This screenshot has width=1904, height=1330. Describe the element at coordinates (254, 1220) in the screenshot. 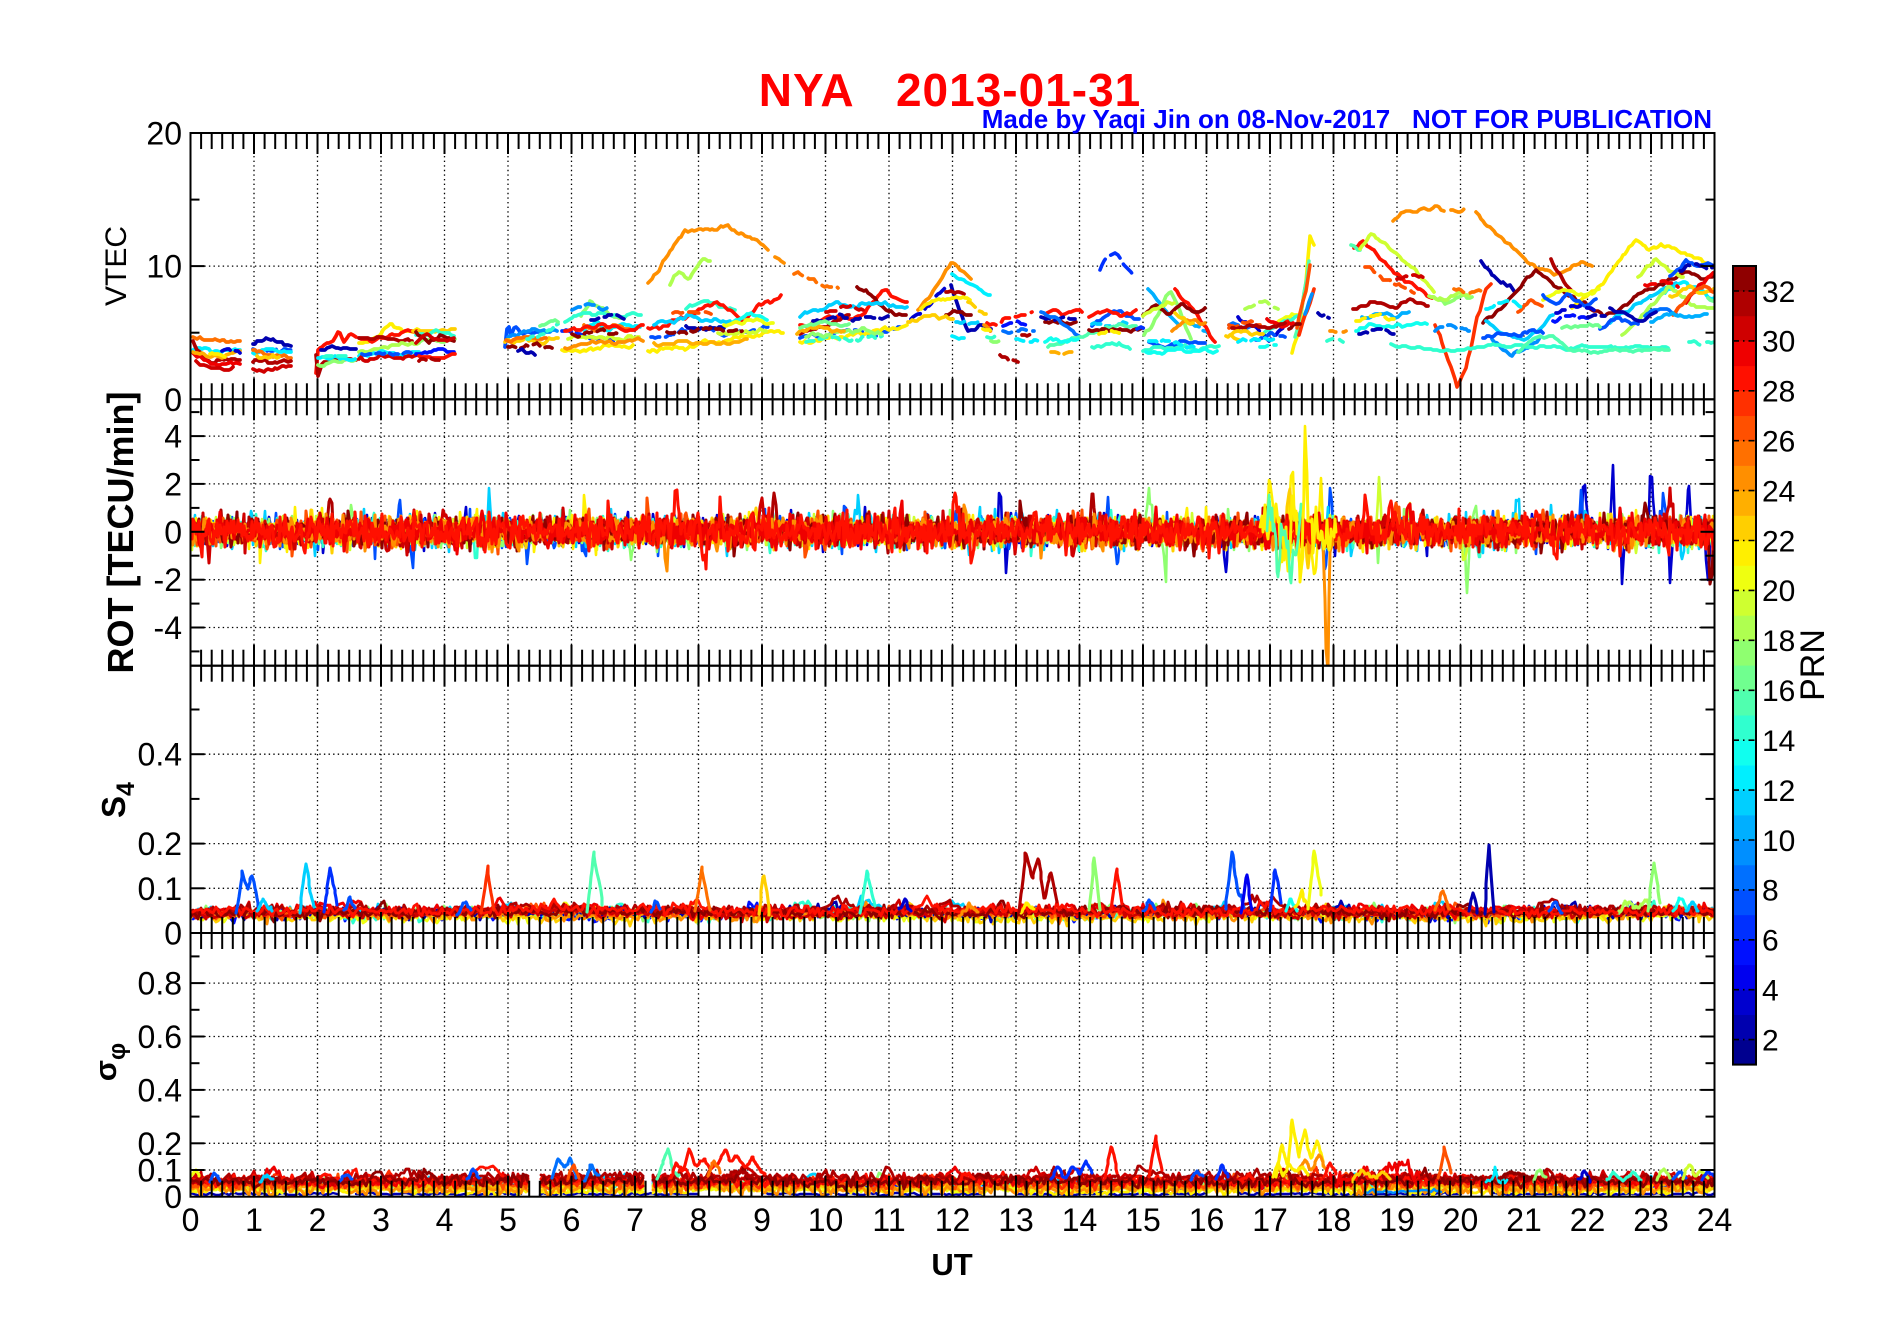

I see `svg-text: 1` at that location.